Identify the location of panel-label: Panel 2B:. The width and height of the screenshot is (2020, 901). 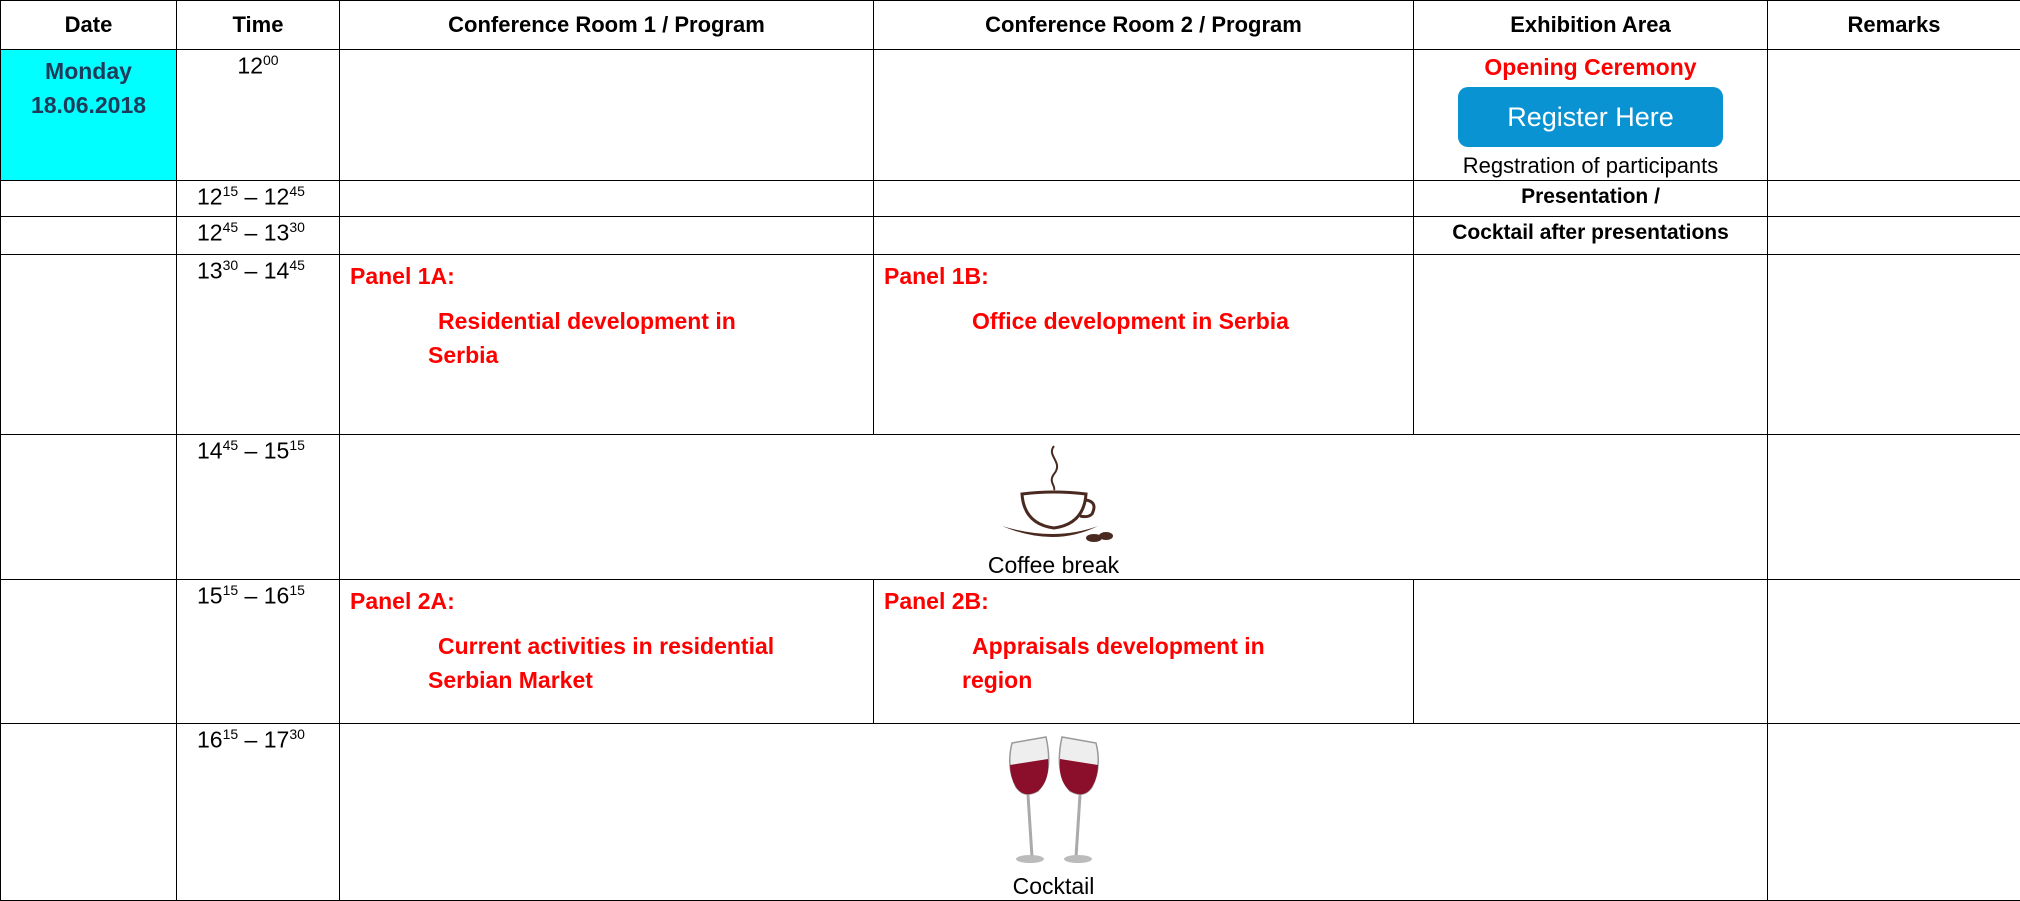
(1143, 601).